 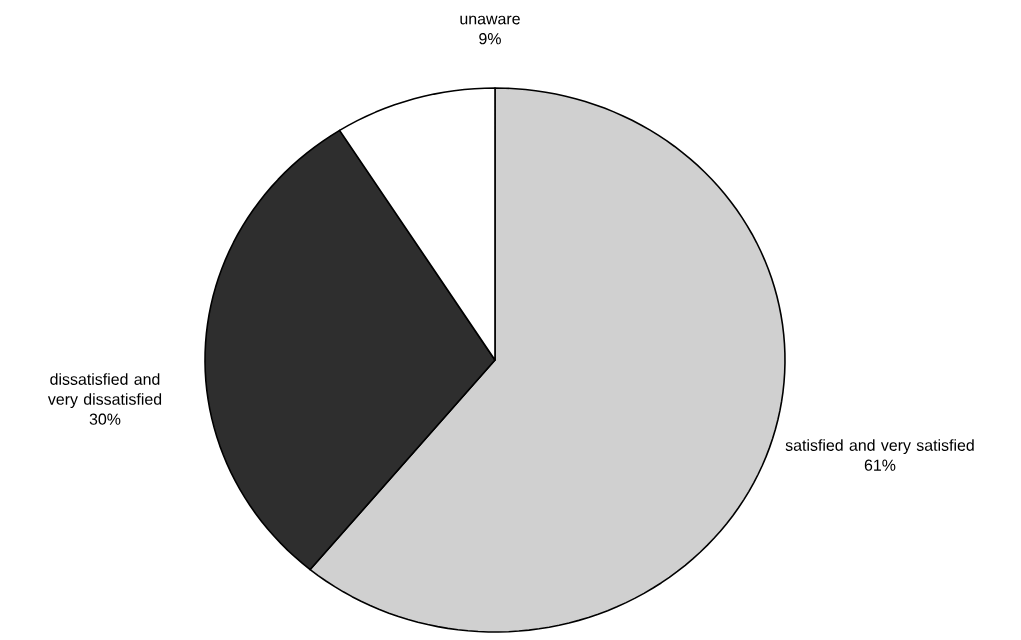 I want to click on data-label: 9%, so click(x=490, y=39).